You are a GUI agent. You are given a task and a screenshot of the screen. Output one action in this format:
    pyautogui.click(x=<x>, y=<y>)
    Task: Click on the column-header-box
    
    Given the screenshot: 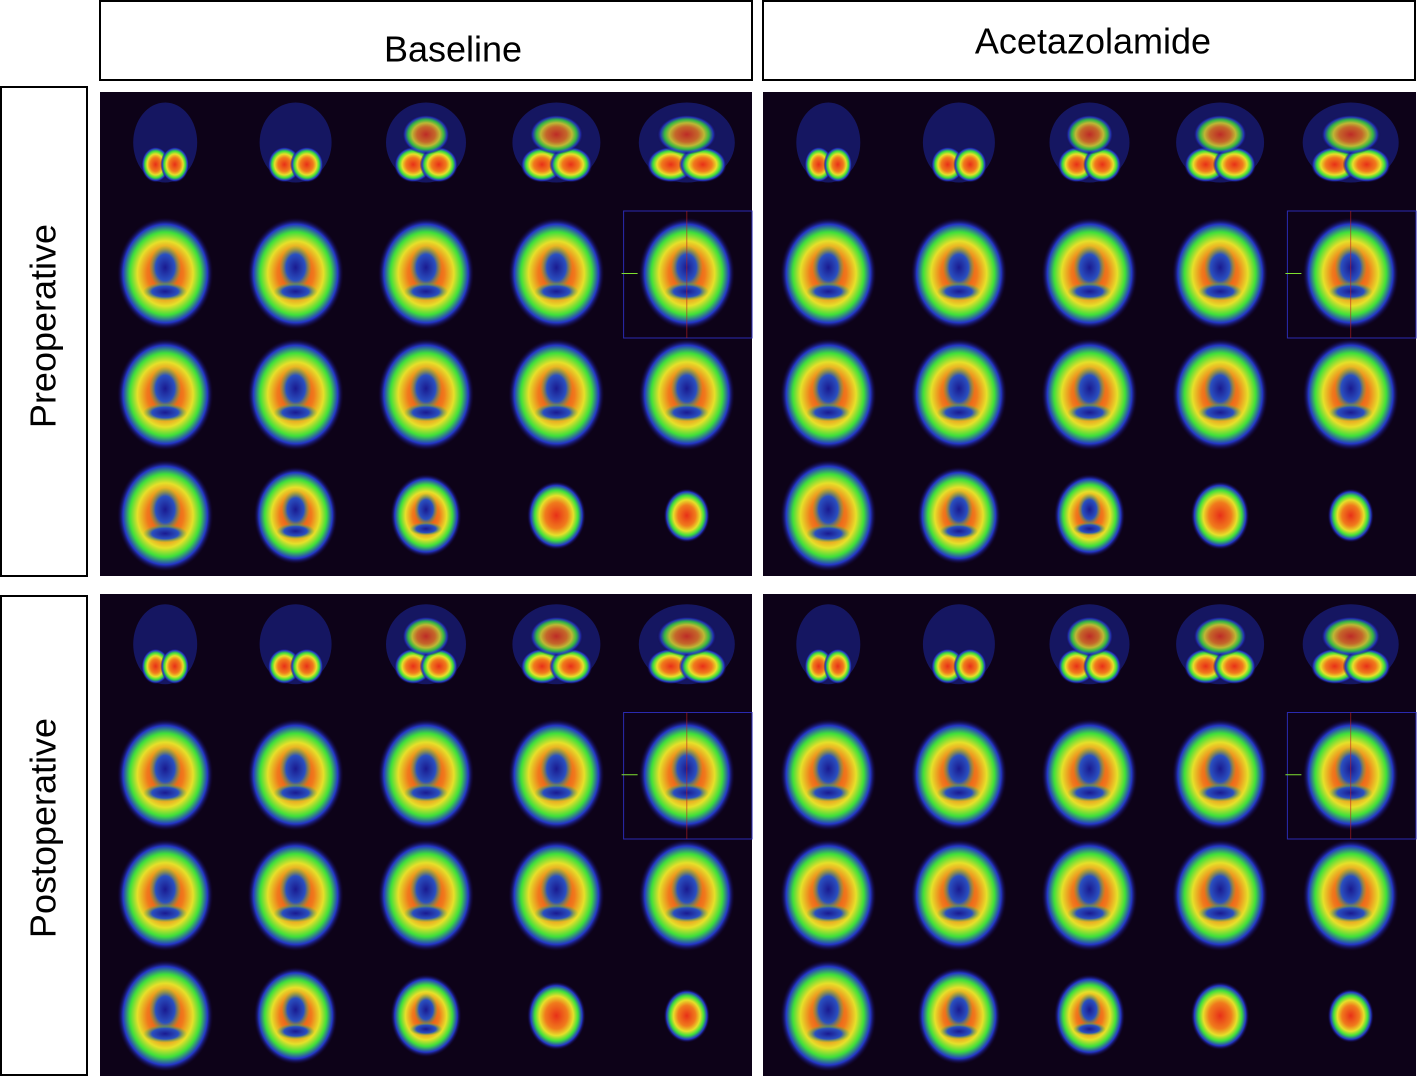 What is the action you would take?
    pyautogui.click(x=426, y=40)
    